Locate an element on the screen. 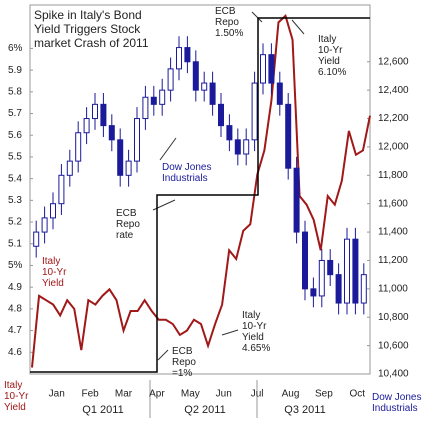  y2-tick-label: 11,400 is located at coordinates (393, 232).